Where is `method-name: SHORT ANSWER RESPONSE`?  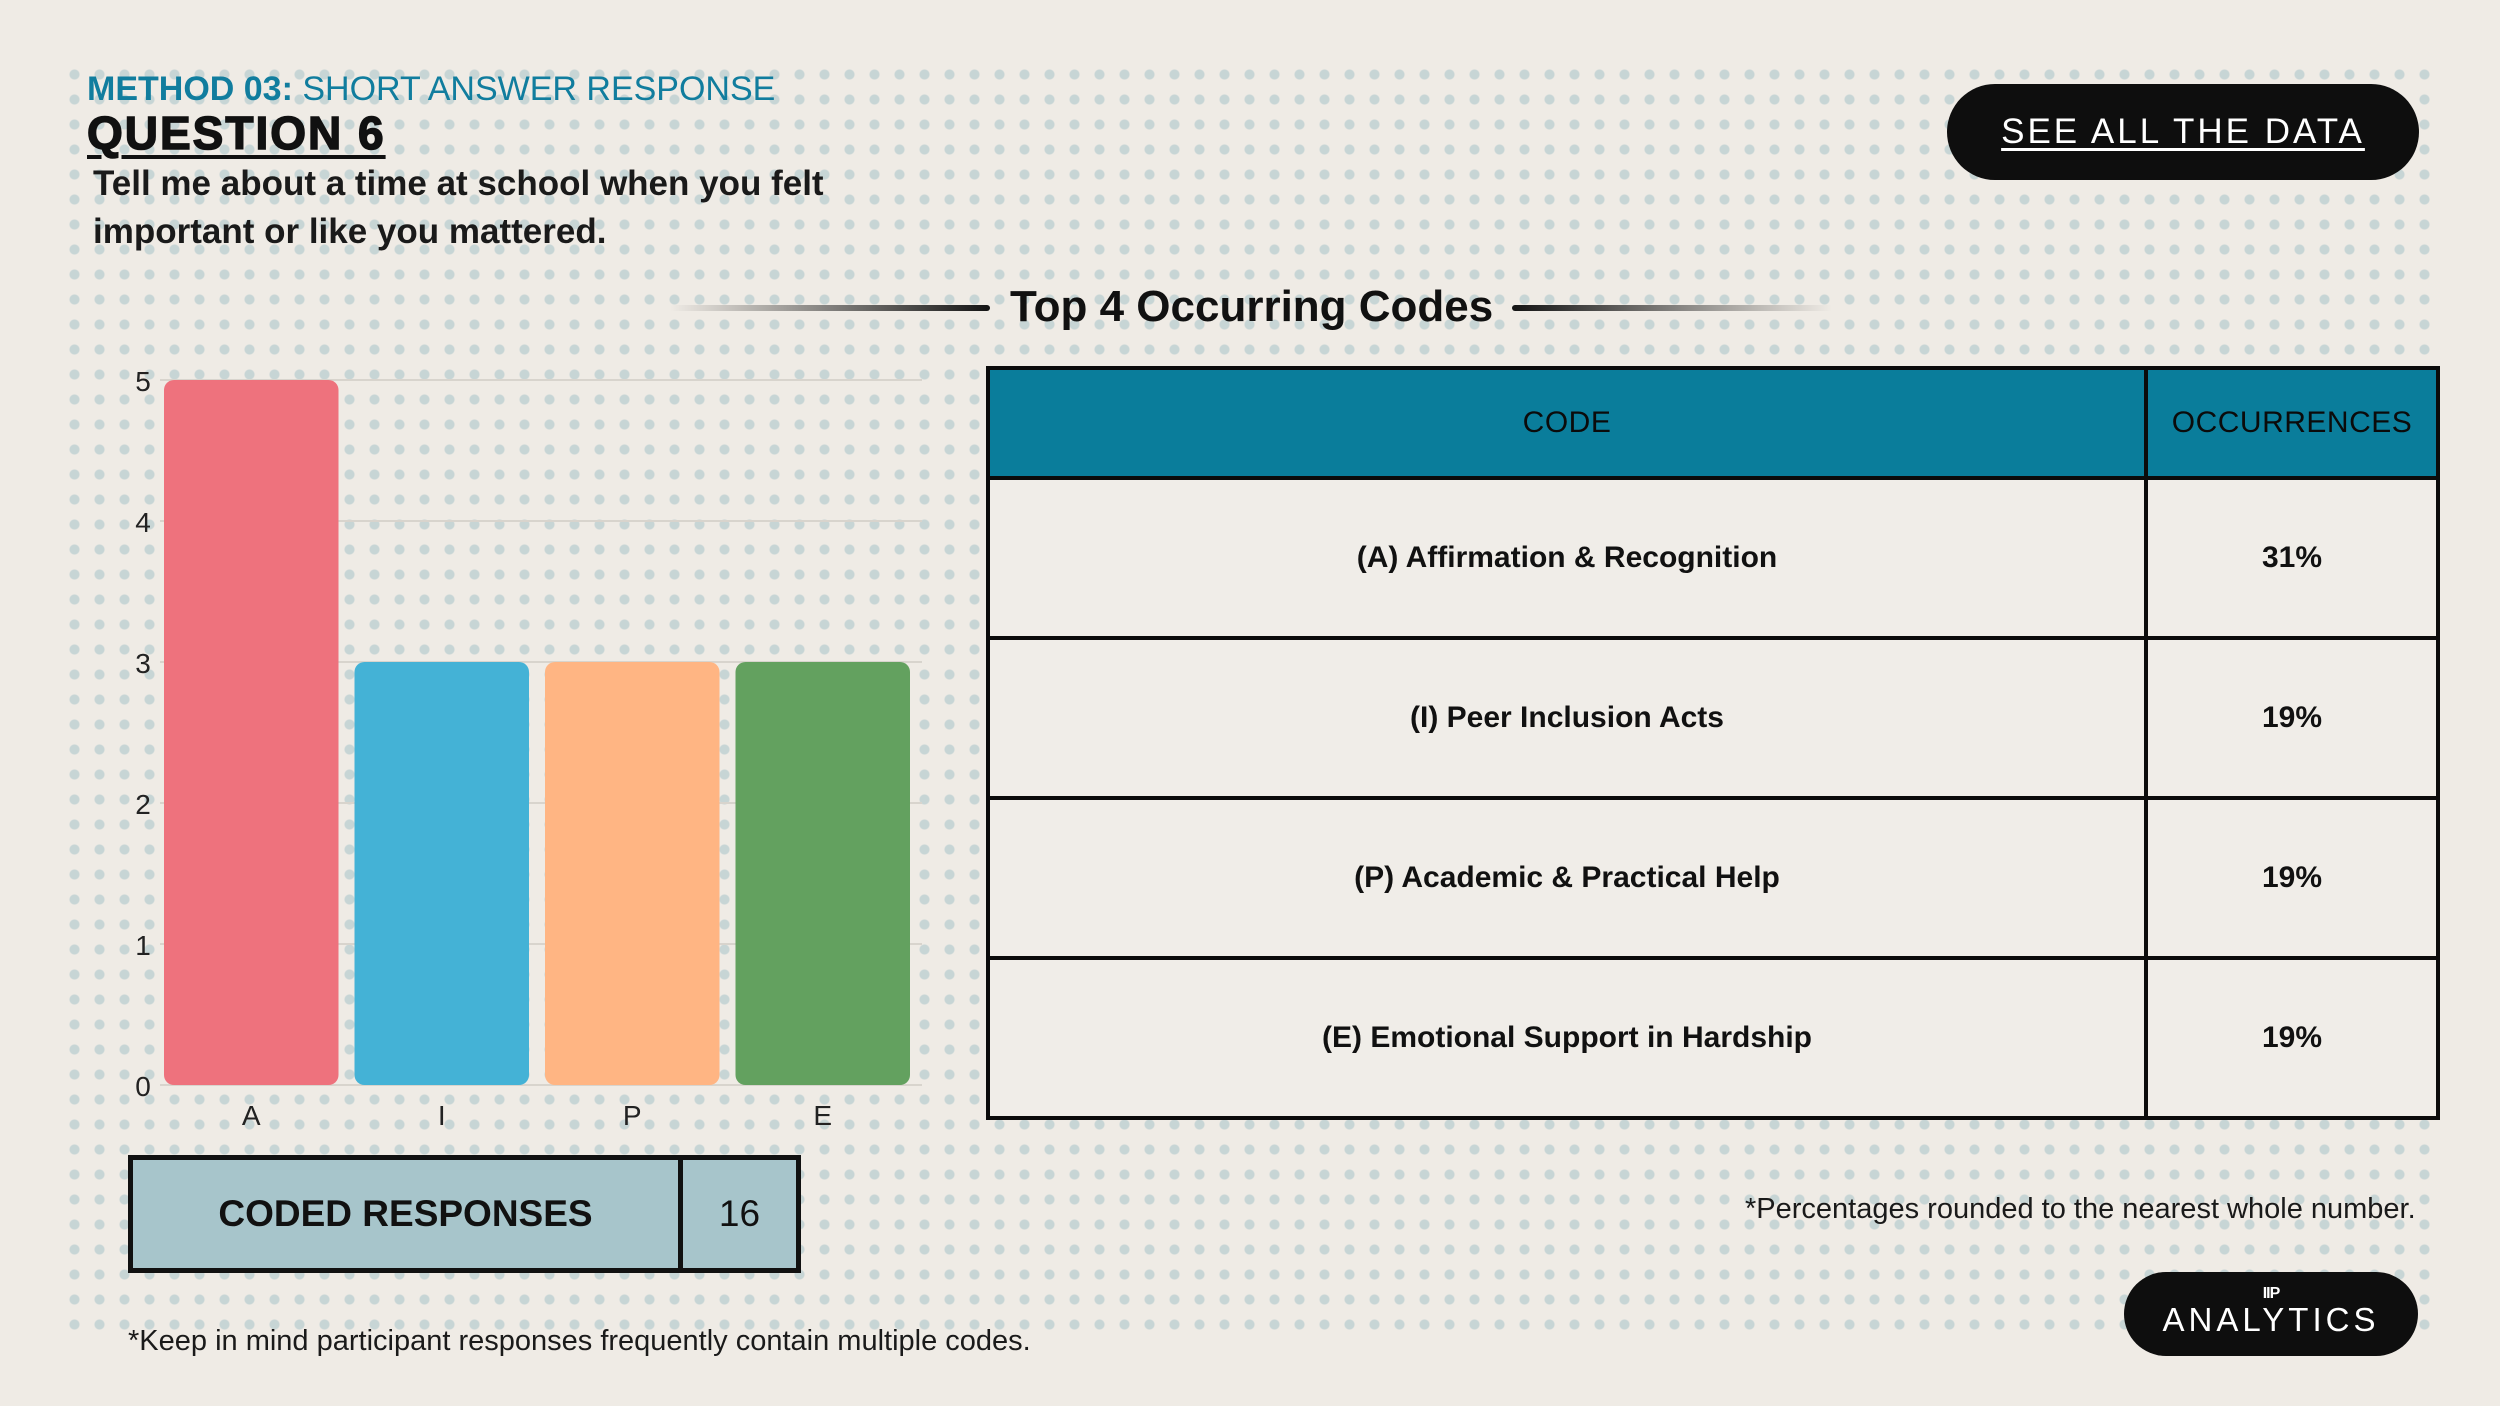
method-name: SHORT ANSWER RESPONSE is located at coordinates (539, 89).